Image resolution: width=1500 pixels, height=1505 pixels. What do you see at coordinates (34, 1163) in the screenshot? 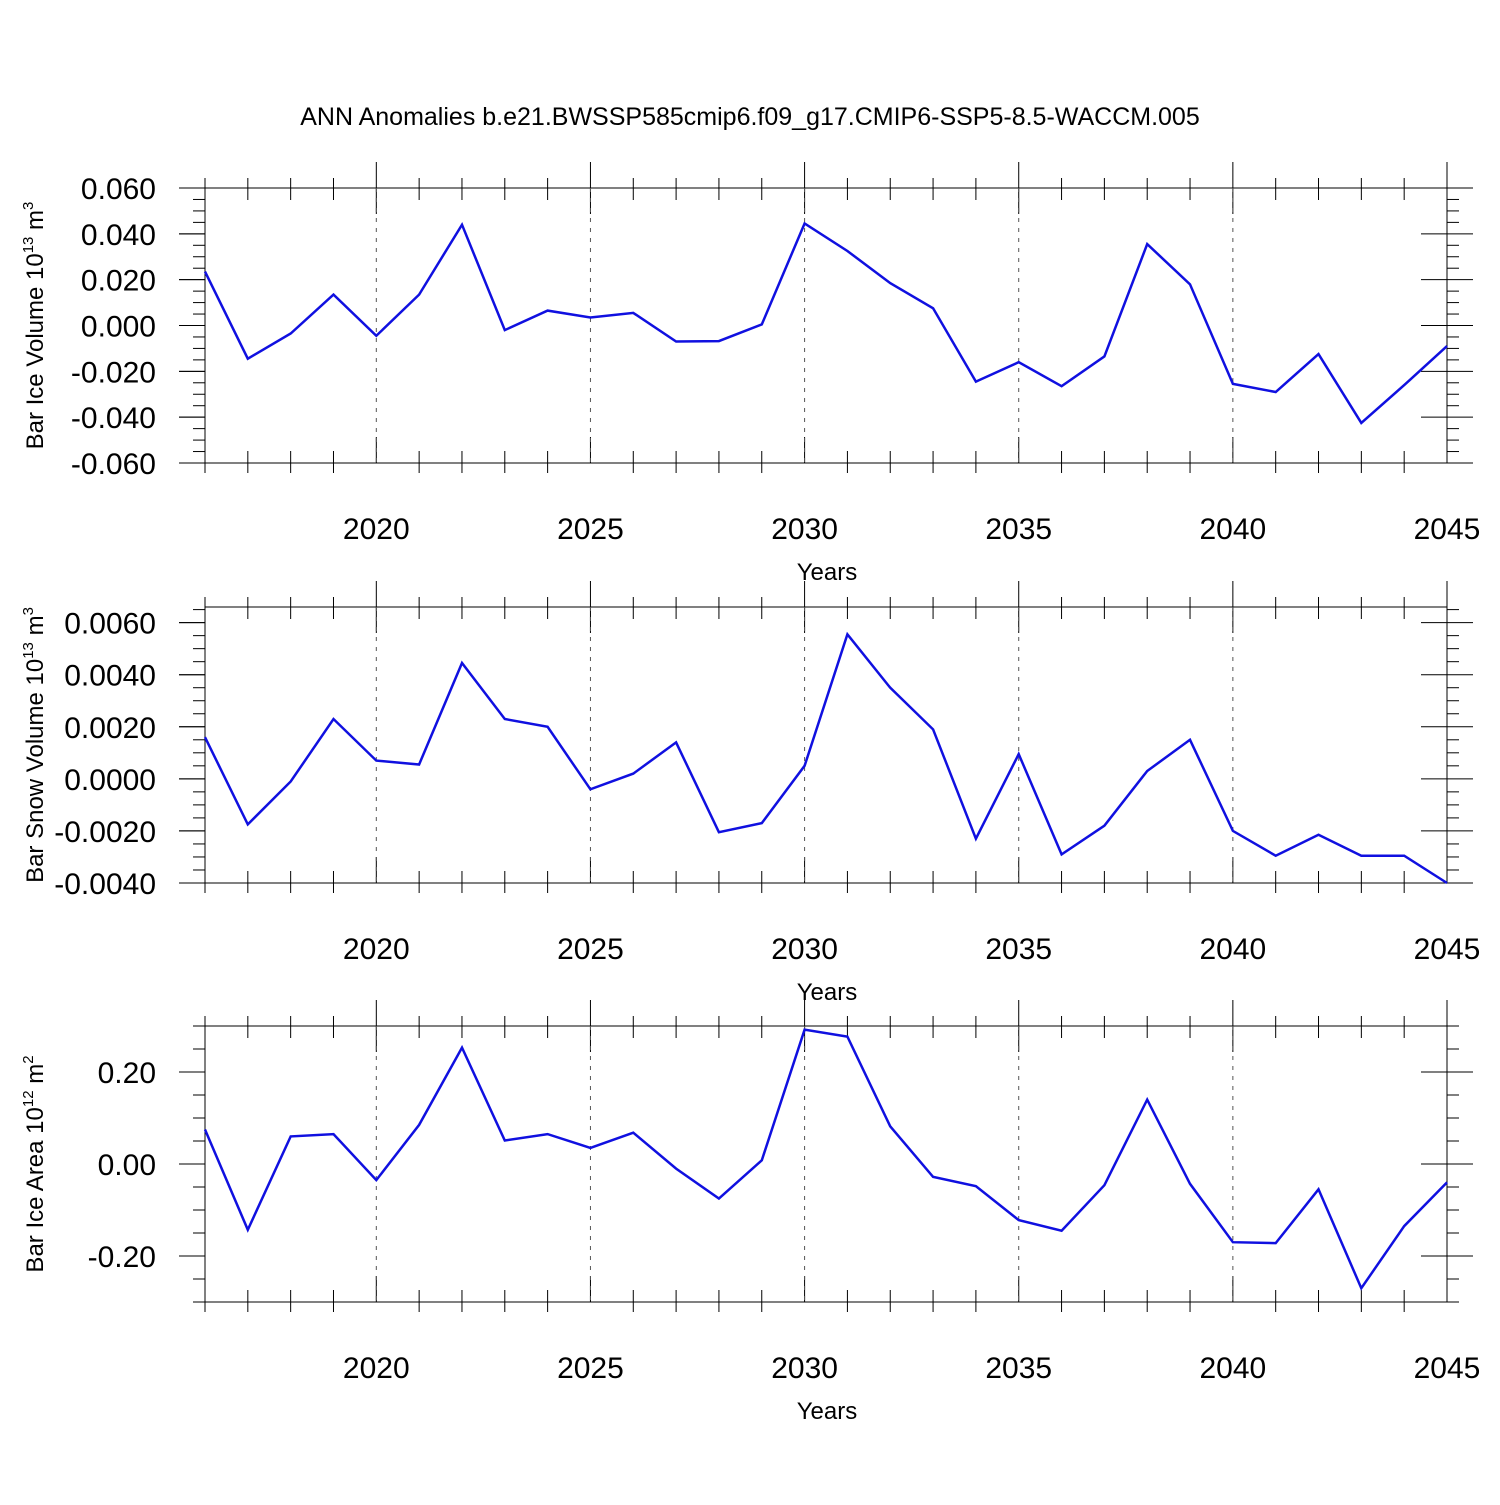
I see `y-axis-title: Bar Ice Area 1012 m2` at bounding box center [34, 1163].